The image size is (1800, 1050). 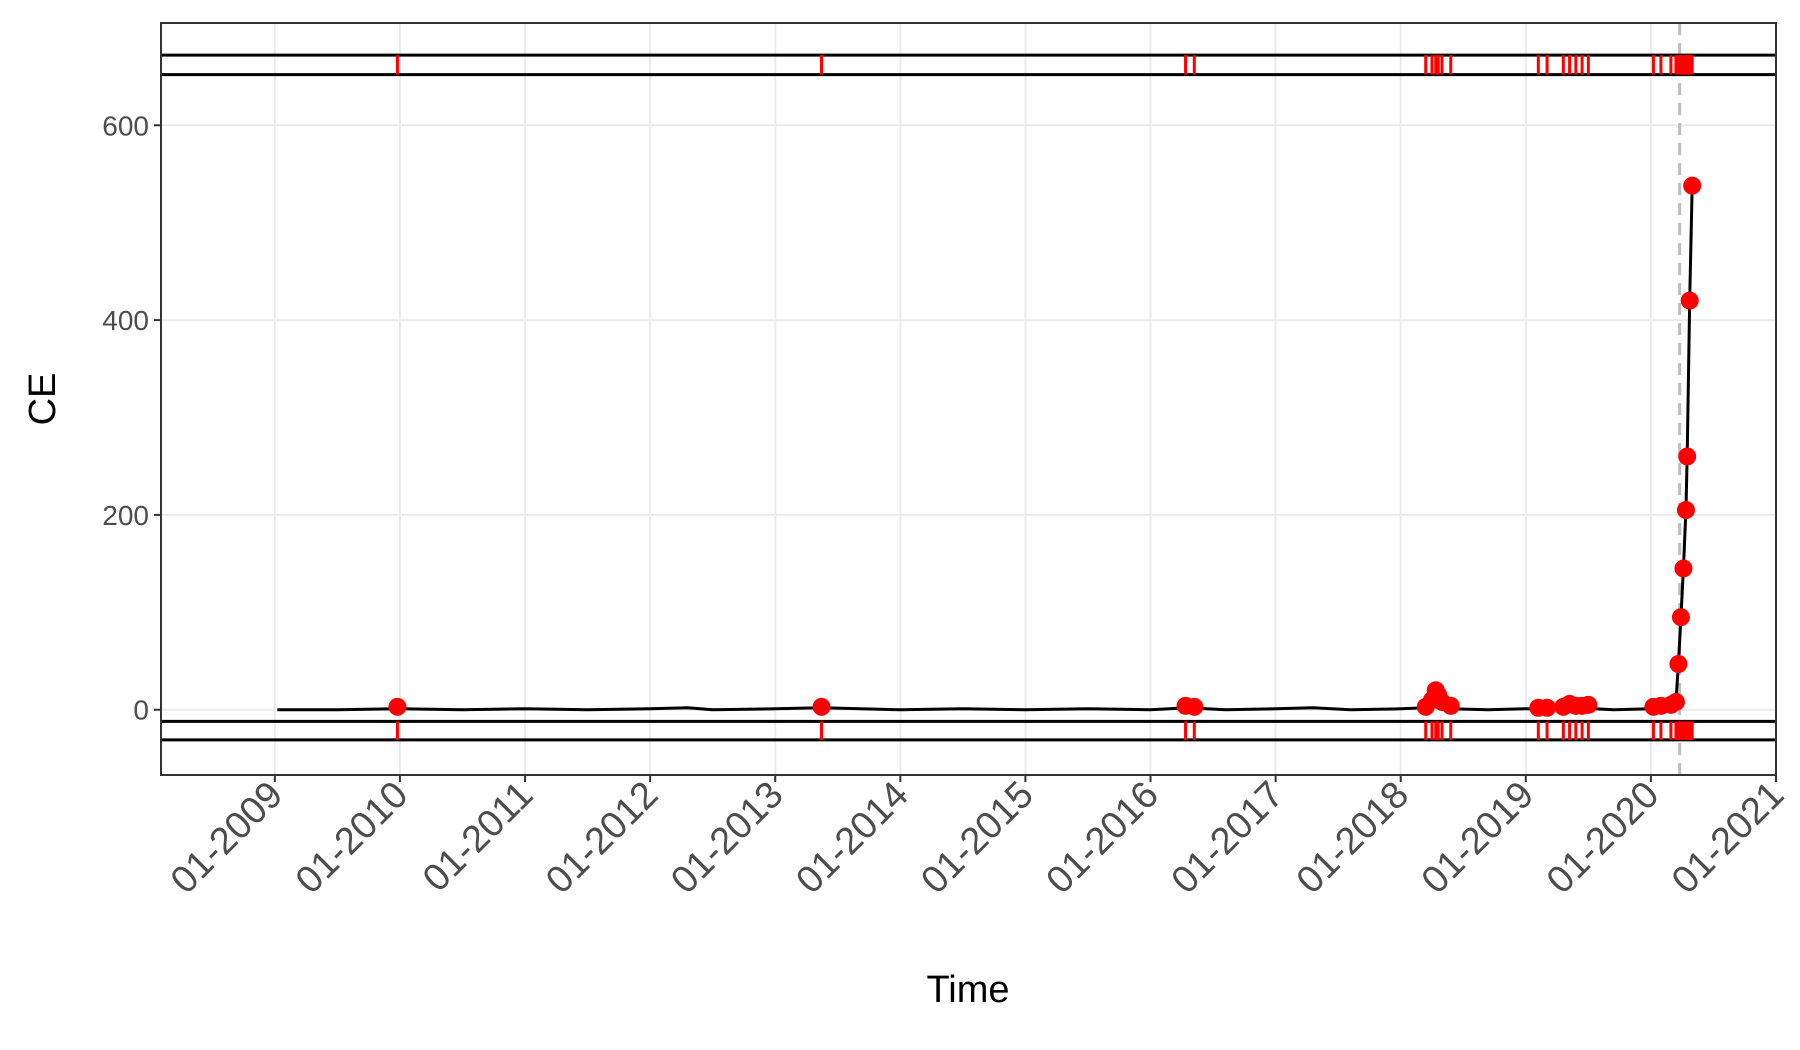 I want to click on y-tick-label: 0, so click(x=141, y=710).